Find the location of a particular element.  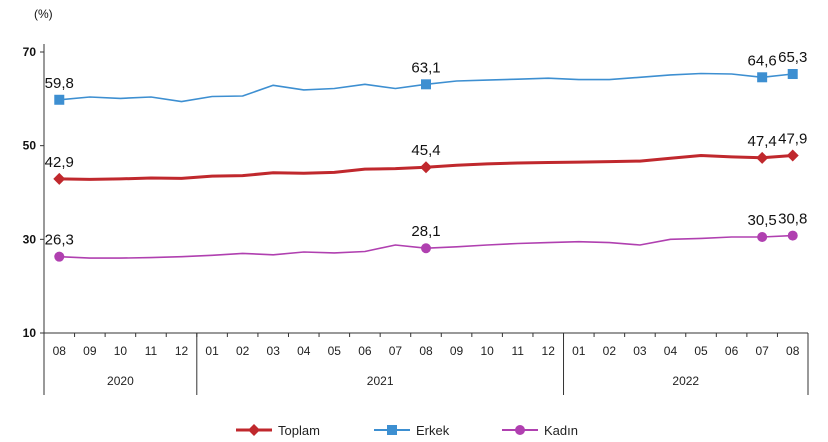

data-label: 47,9 is located at coordinates (792, 139).